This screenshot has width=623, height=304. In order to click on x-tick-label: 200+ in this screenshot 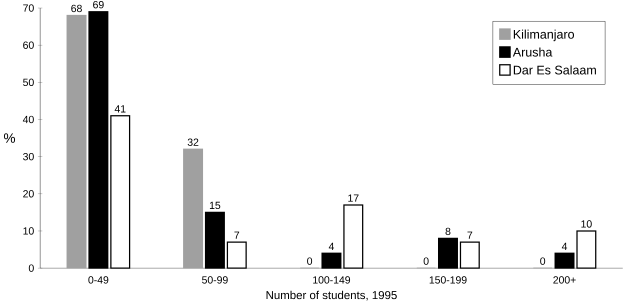, I will do `click(564, 280)`.